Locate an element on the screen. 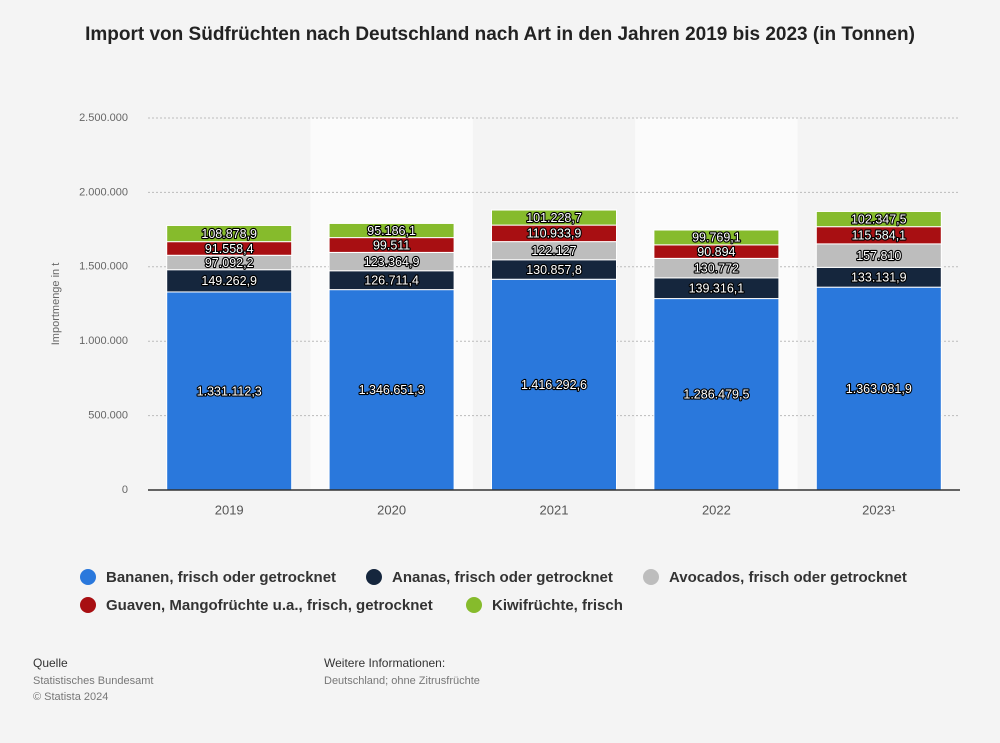  value-label: 110.933,9 is located at coordinates (554, 234).